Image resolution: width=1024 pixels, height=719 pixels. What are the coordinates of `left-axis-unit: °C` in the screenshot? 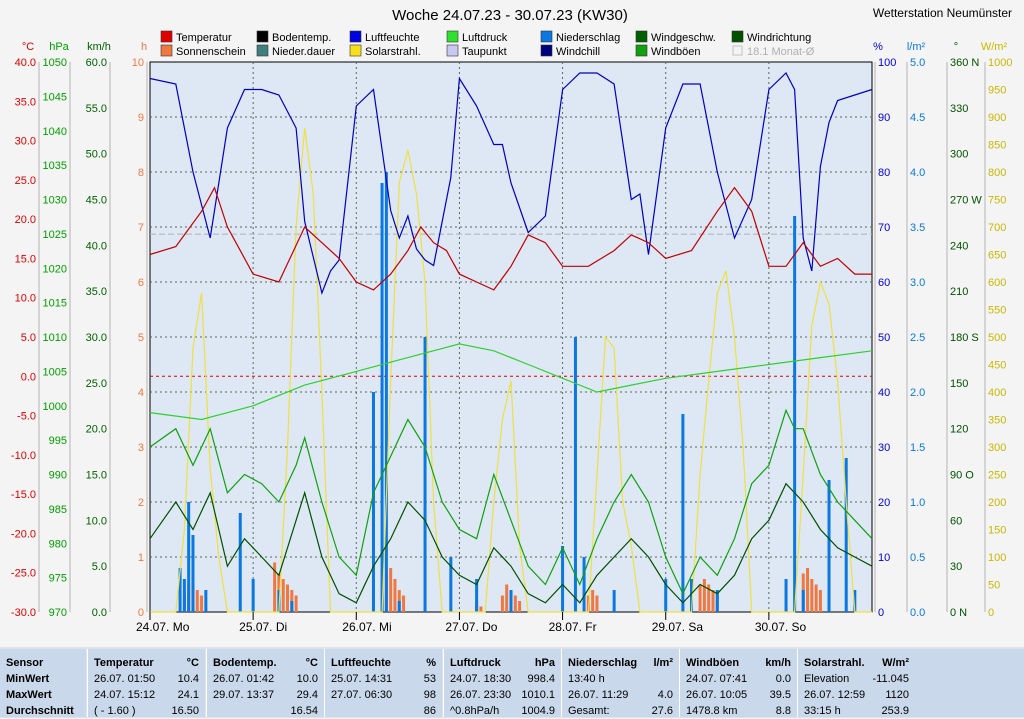 It's located at (28, 47).